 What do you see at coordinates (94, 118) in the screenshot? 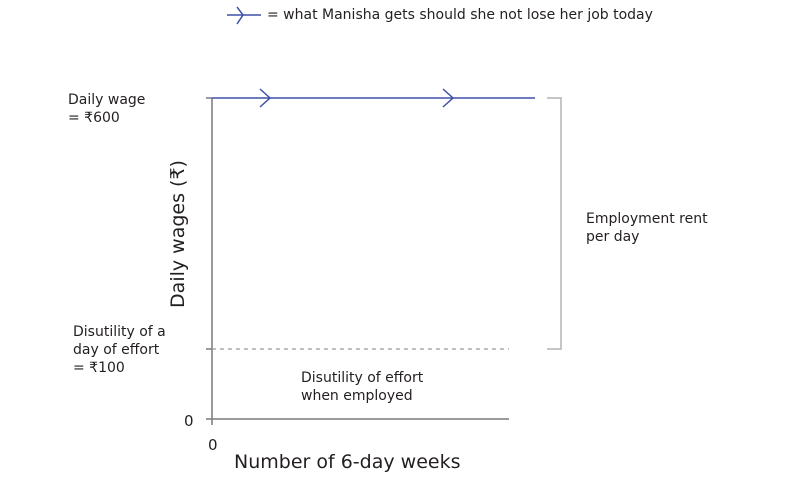
I see `daily-wage-value: = ₹600` at bounding box center [94, 118].